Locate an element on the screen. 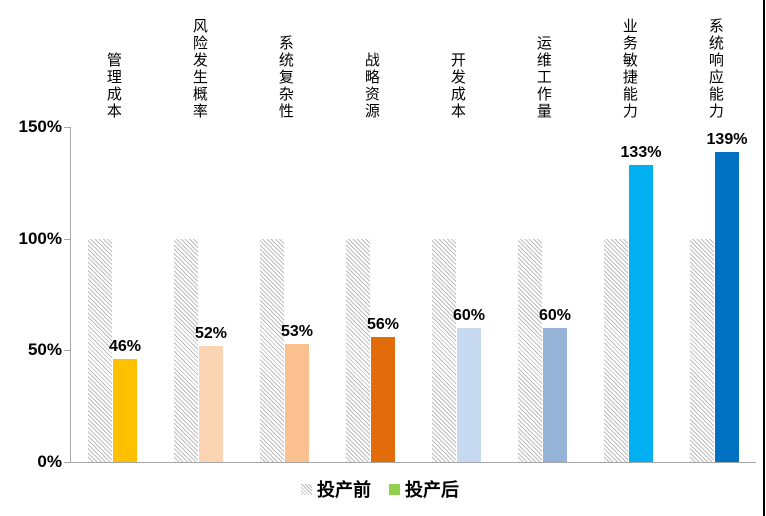 The image size is (766, 516). right-border-line is located at coordinates (764, 258).